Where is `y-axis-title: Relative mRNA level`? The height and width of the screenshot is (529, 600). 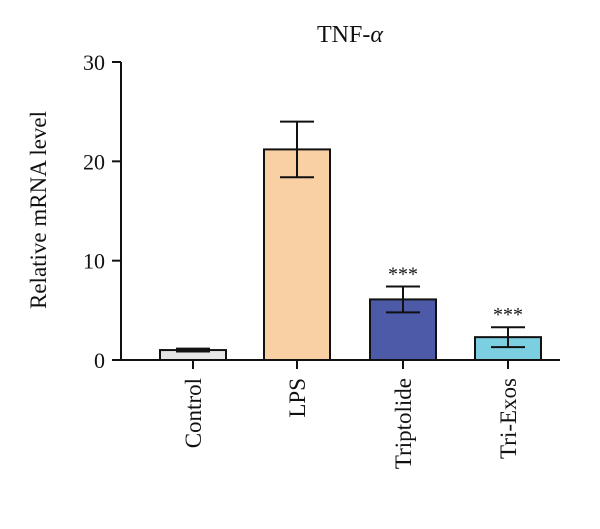 y-axis-title: Relative mRNA level is located at coordinates (38, 210).